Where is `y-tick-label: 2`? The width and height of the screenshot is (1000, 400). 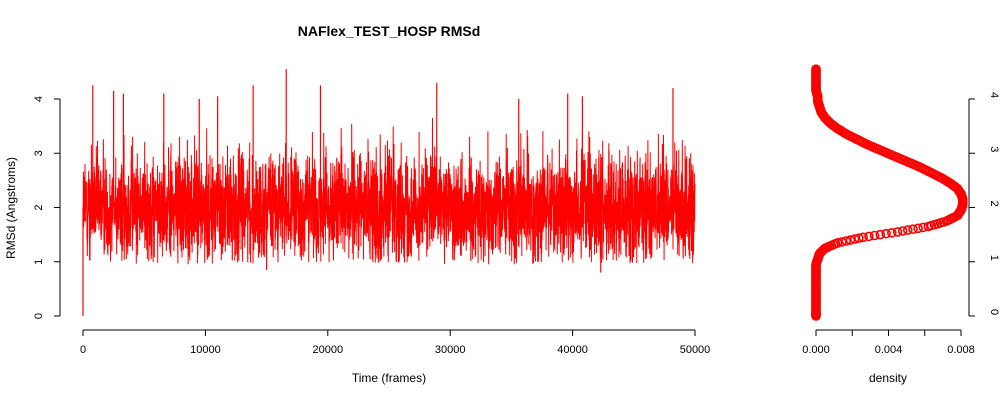
y-tick-label: 2 is located at coordinates (39, 207).